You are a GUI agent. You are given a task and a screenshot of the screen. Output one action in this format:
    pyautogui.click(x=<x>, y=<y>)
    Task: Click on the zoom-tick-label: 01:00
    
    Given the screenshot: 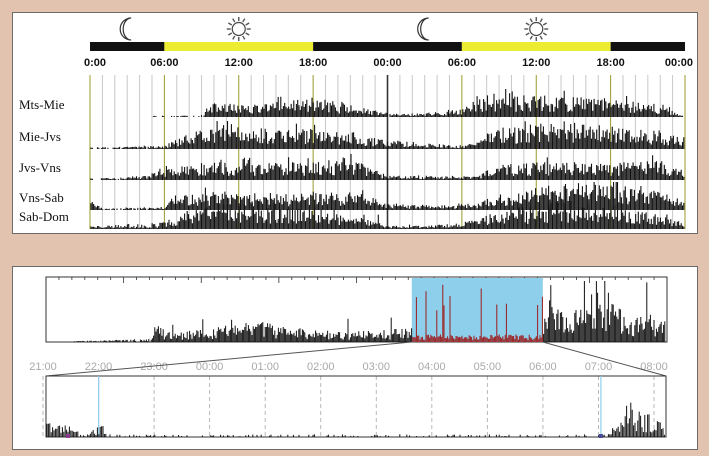 What is the action you would take?
    pyautogui.click(x=265, y=367)
    